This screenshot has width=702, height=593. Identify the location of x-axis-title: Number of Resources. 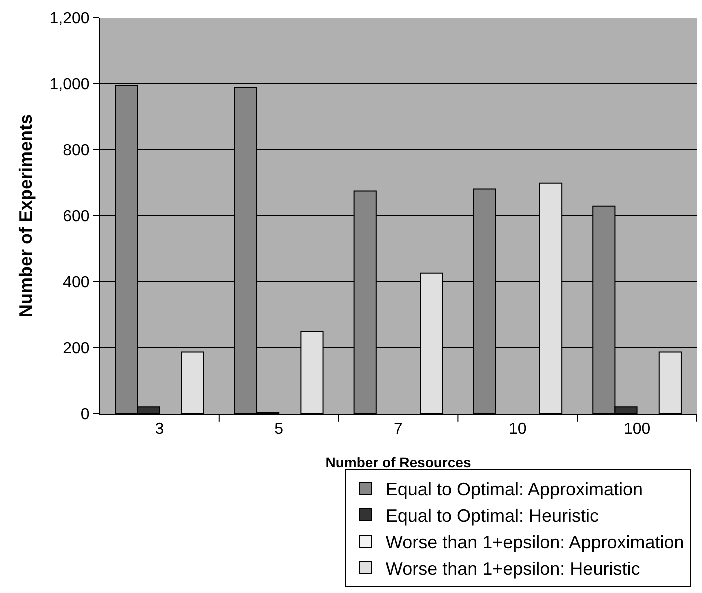
(399, 462).